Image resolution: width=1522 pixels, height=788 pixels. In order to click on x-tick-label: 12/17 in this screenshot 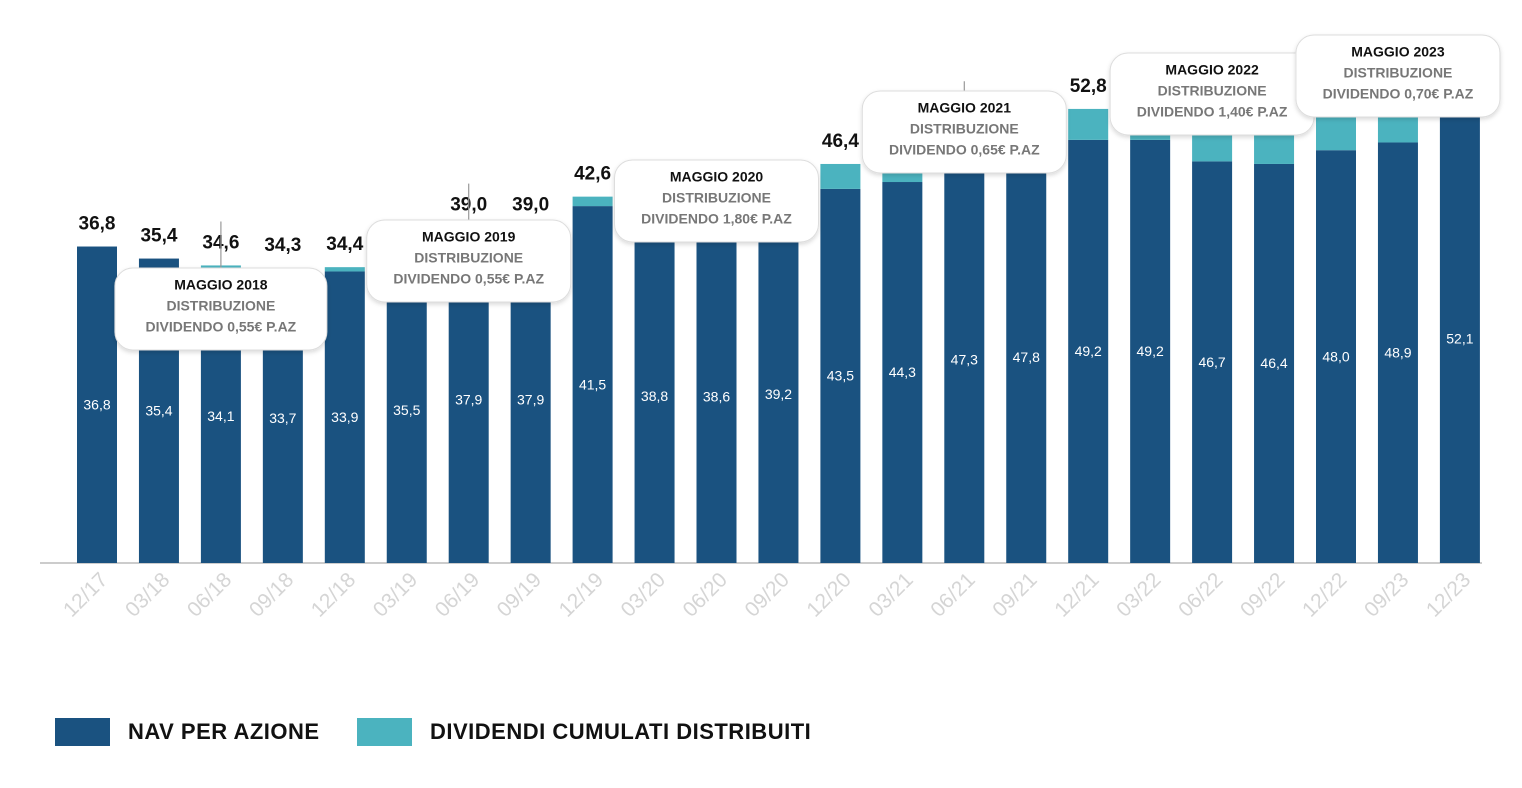, I will do `click(85, 594)`.